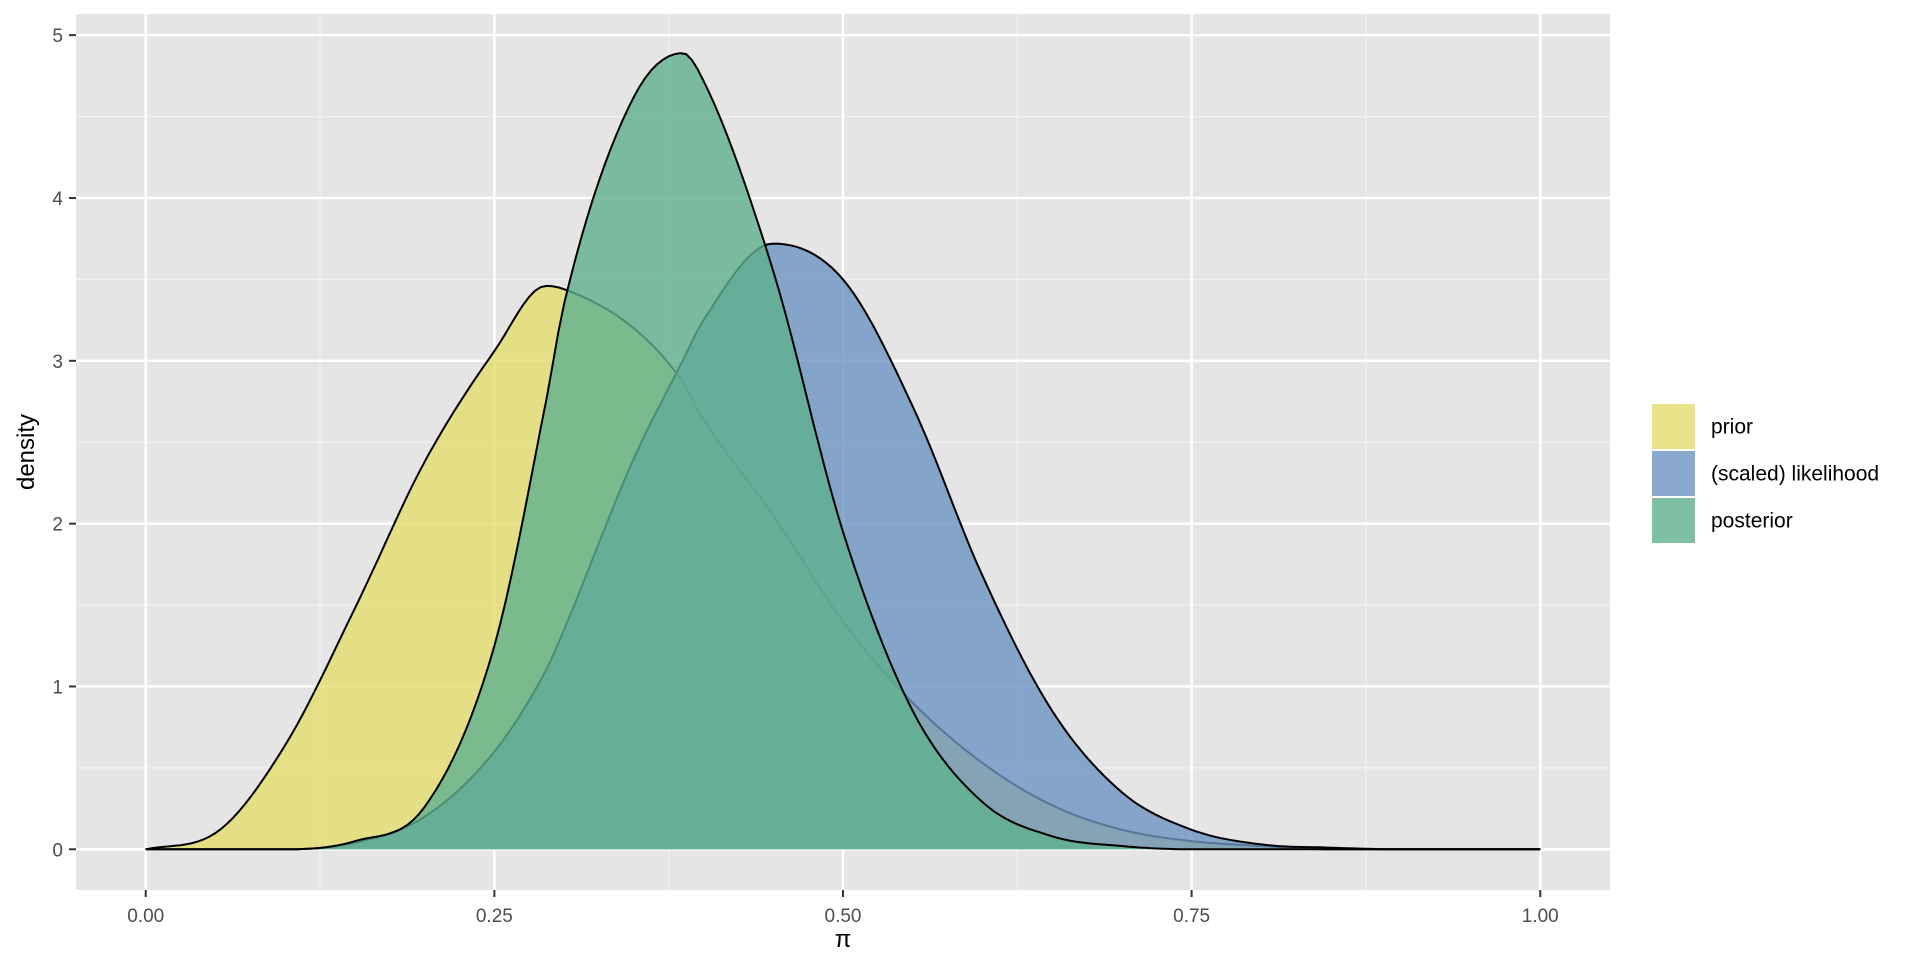  What do you see at coordinates (57, 199) in the screenshot?
I see `y-tick-label: 4` at bounding box center [57, 199].